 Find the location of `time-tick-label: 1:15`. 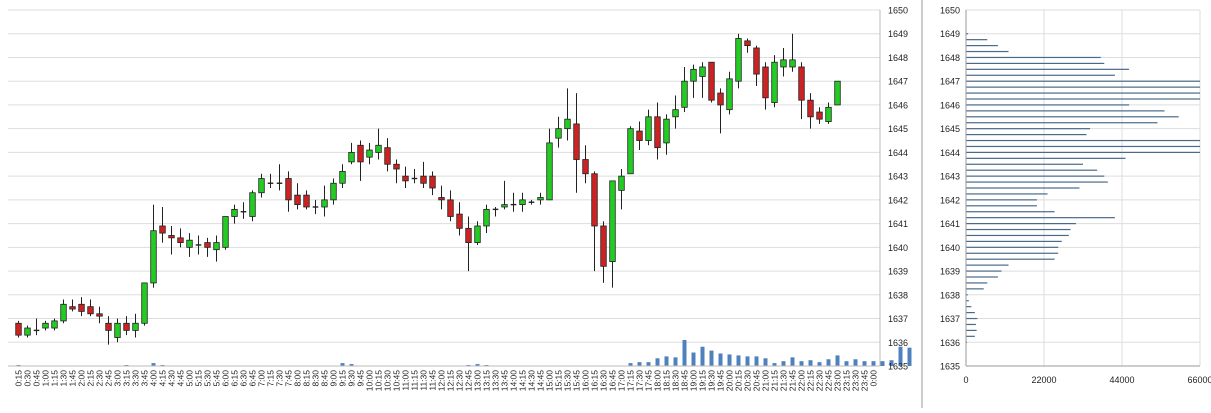

time-tick-label: 1:15 is located at coordinates (55, 378).